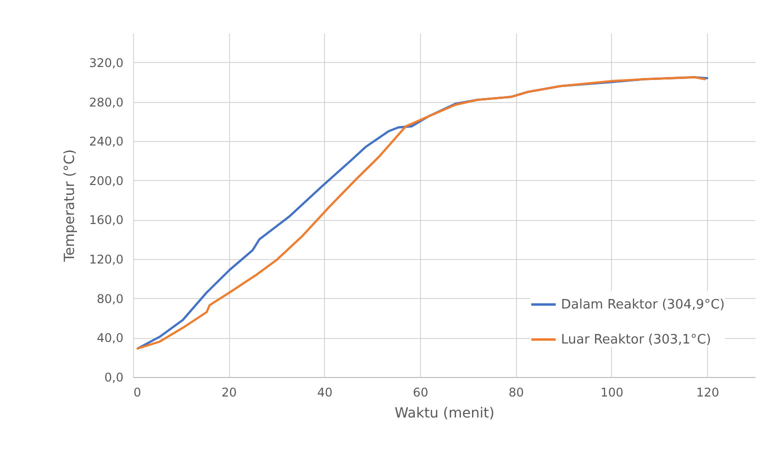 The image size is (781, 465). I want to click on x-tick-label: 100, so click(612, 393).